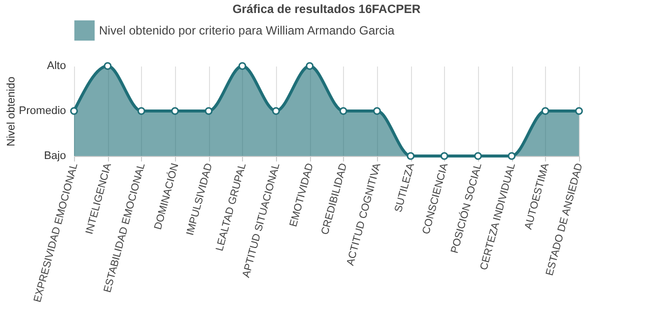 Image resolution: width=648 pixels, height=324 pixels. I want to click on y-axis-title: Nivel obtenido, so click(12, 111).